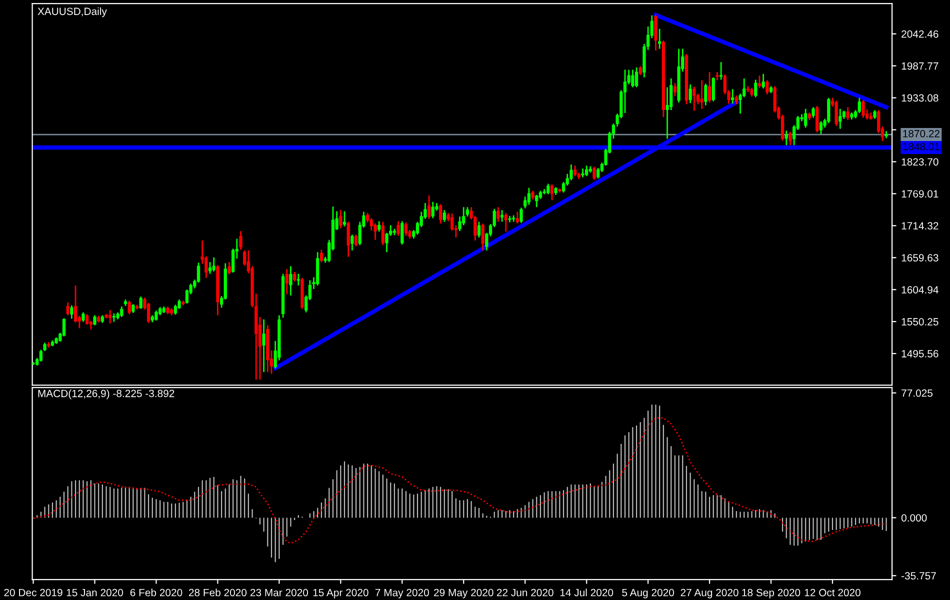 Image resolution: width=950 pixels, height=600 pixels. I want to click on ref-line-label: 1870.22, so click(921, 134).